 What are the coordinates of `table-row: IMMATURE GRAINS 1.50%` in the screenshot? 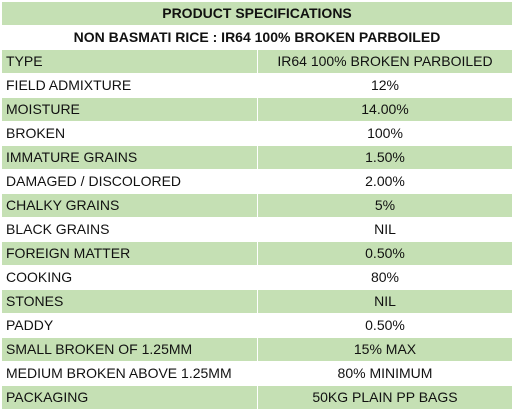 It's located at (257, 157).